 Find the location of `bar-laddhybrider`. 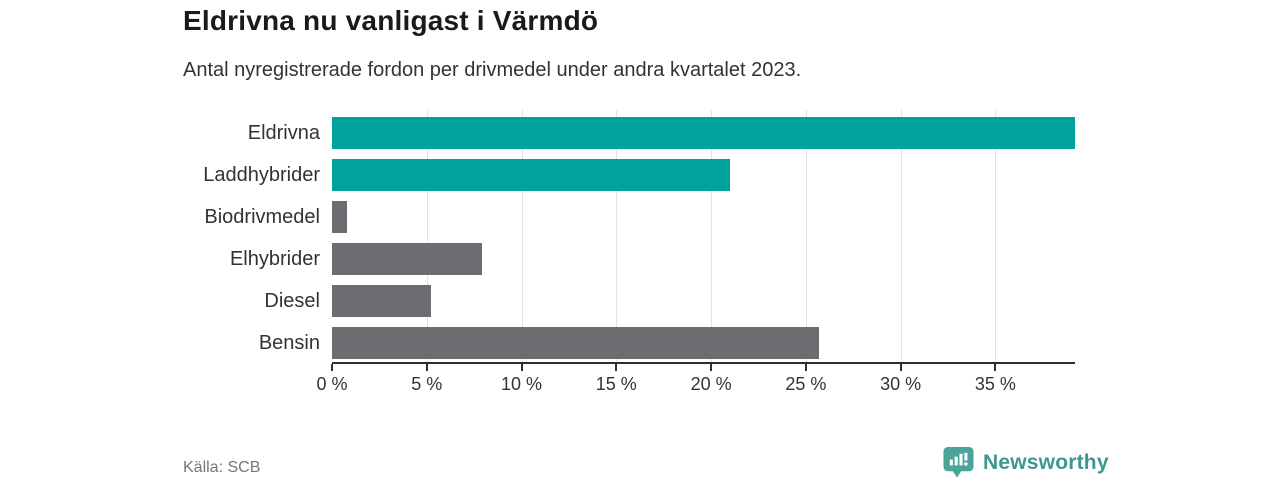

bar-laddhybrider is located at coordinates (531, 175).